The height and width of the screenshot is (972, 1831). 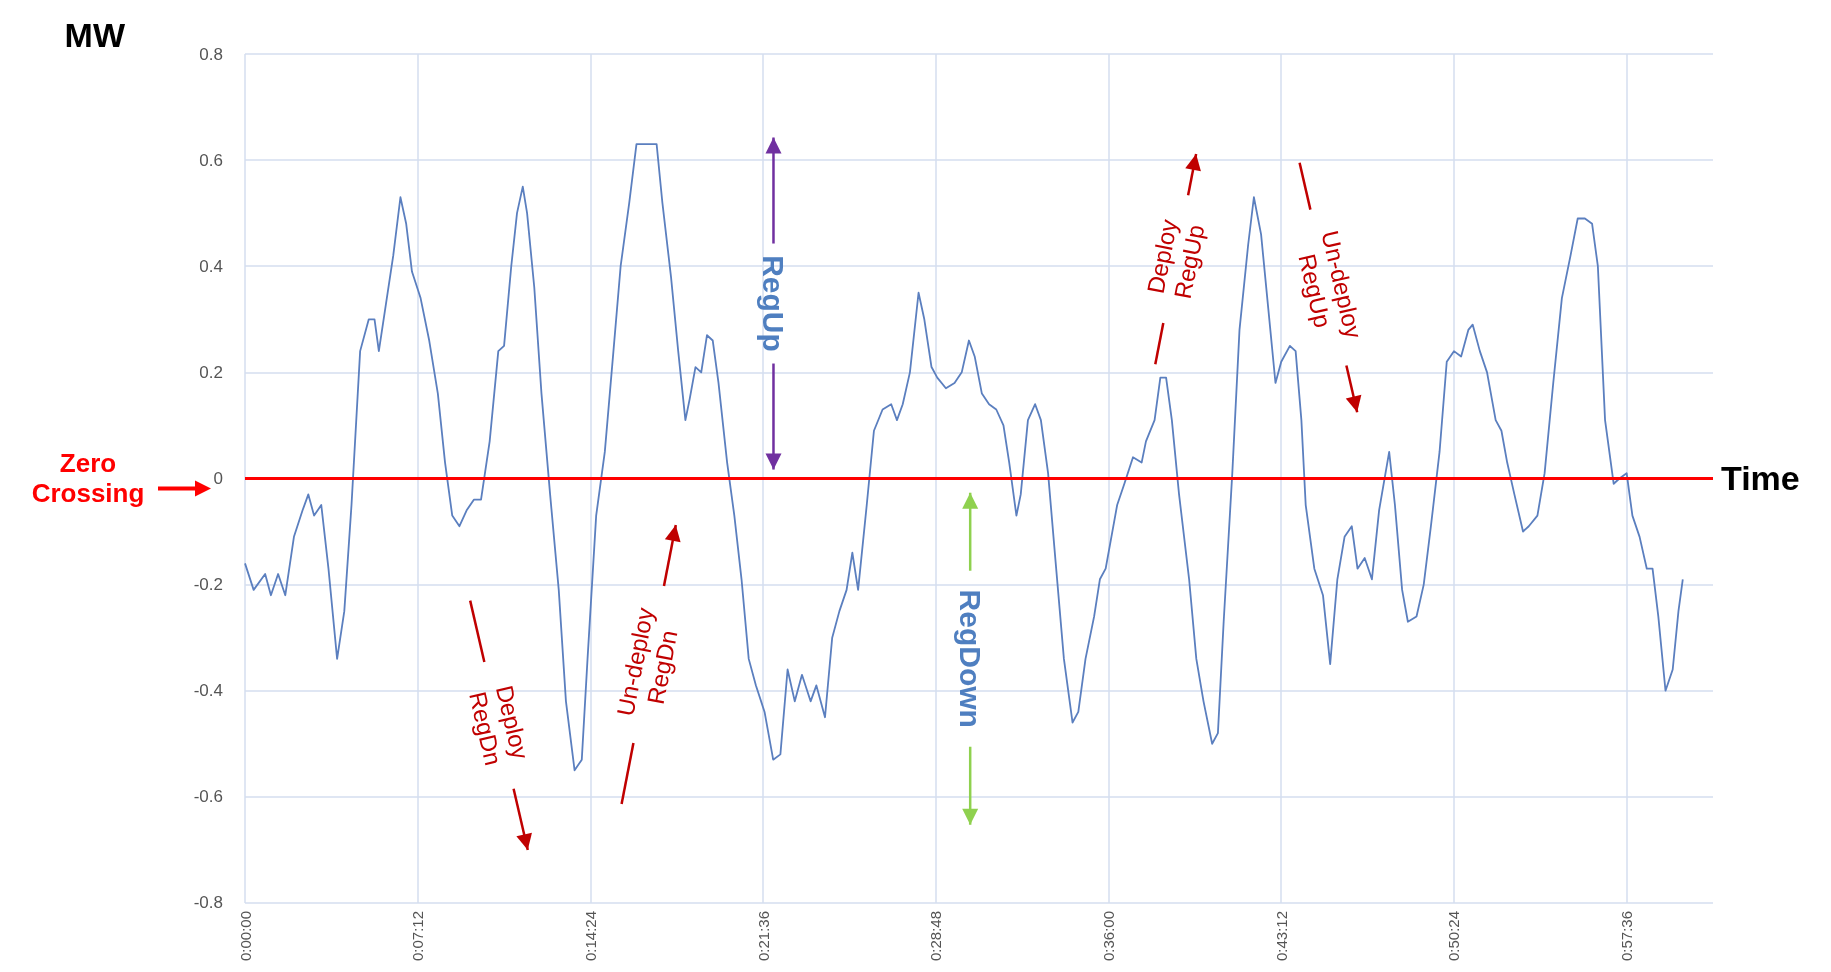 What do you see at coordinates (208, 903) in the screenshot?
I see `y-tick-label: -0.8` at bounding box center [208, 903].